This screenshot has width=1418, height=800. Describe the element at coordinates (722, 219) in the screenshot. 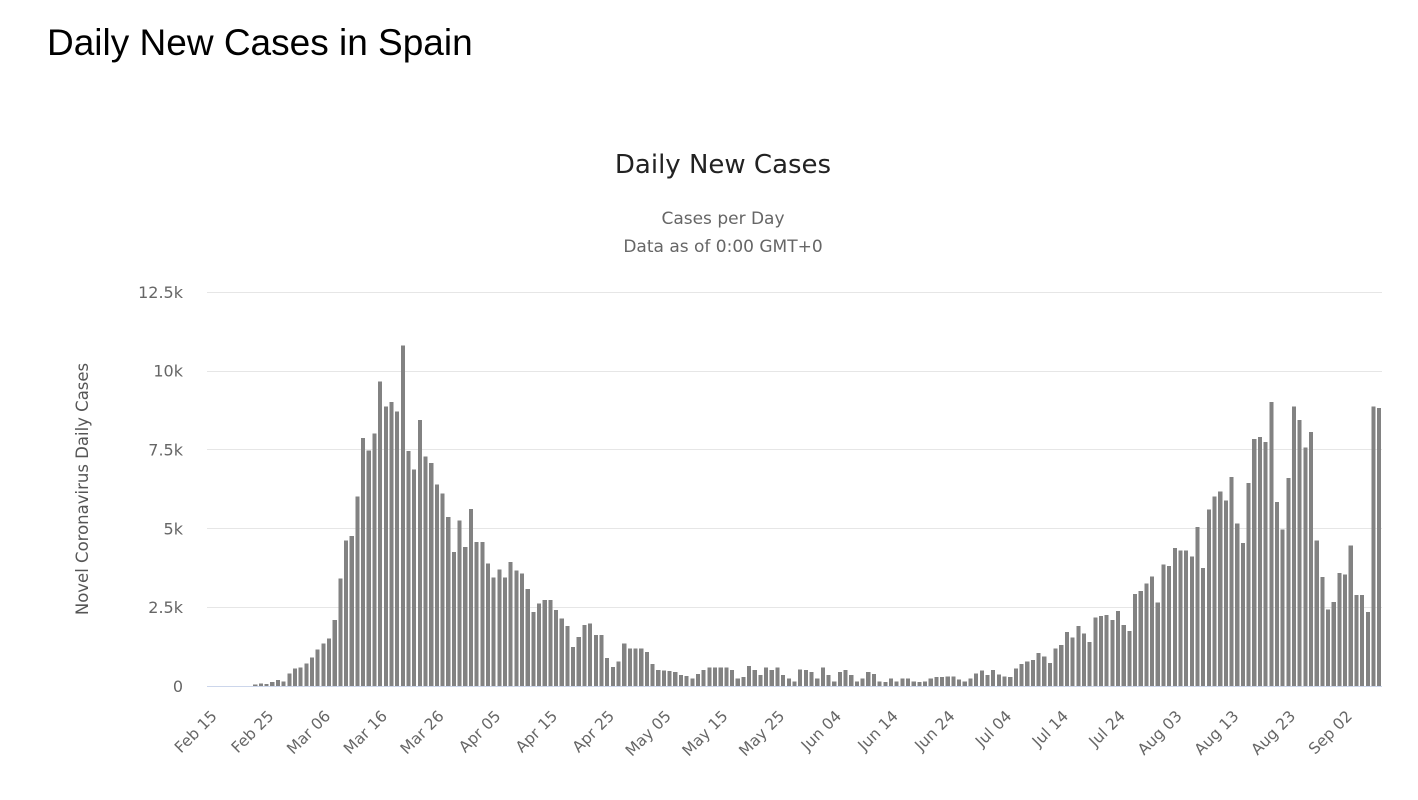

I see `chart-subtitle: Cases per Day` at that location.